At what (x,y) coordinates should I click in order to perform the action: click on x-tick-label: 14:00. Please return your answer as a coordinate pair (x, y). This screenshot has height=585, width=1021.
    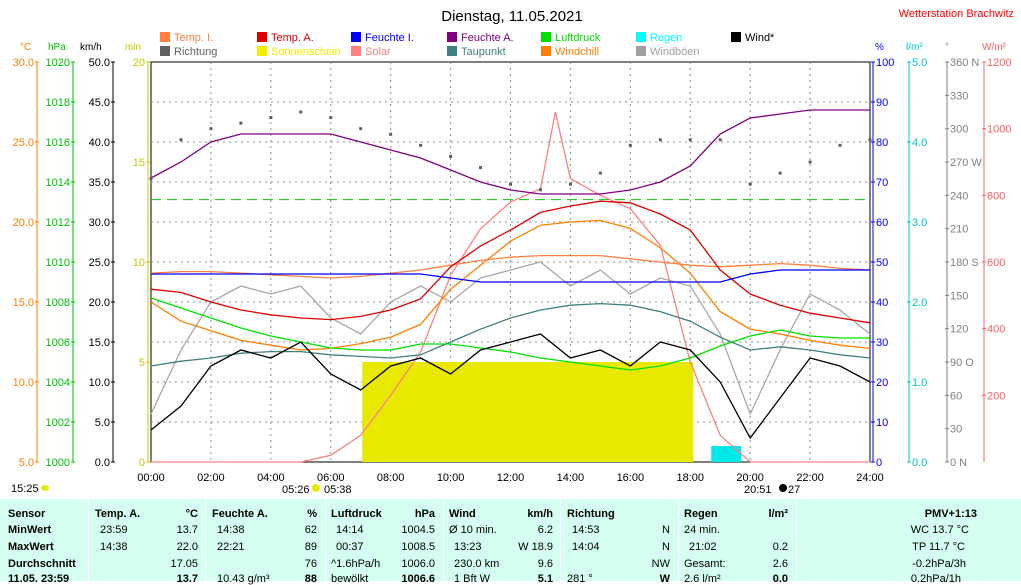
    Looking at the image, I should click on (571, 478).